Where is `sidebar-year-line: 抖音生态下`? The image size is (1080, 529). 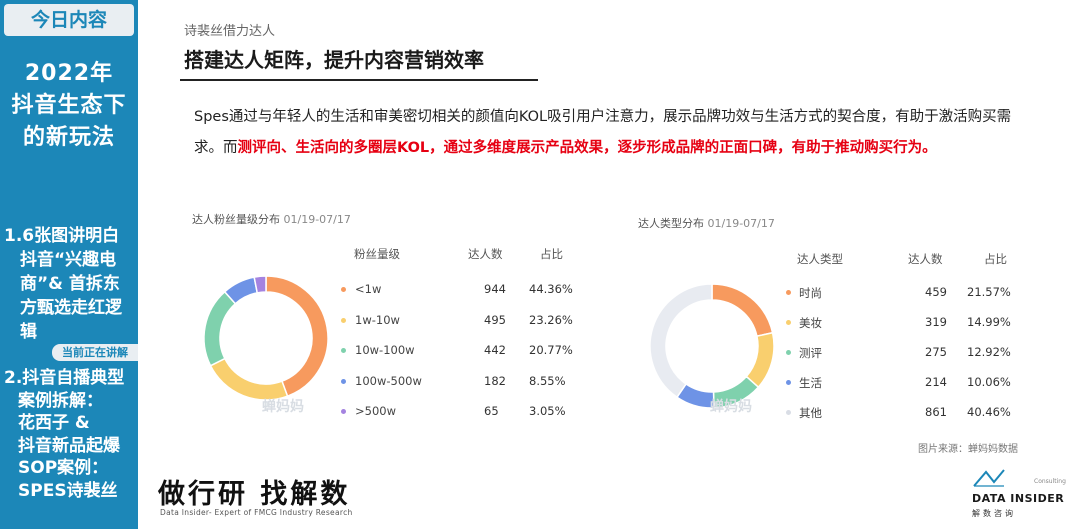 sidebar-year-line: 抖音生态下 is located at coordinates (69, 105).